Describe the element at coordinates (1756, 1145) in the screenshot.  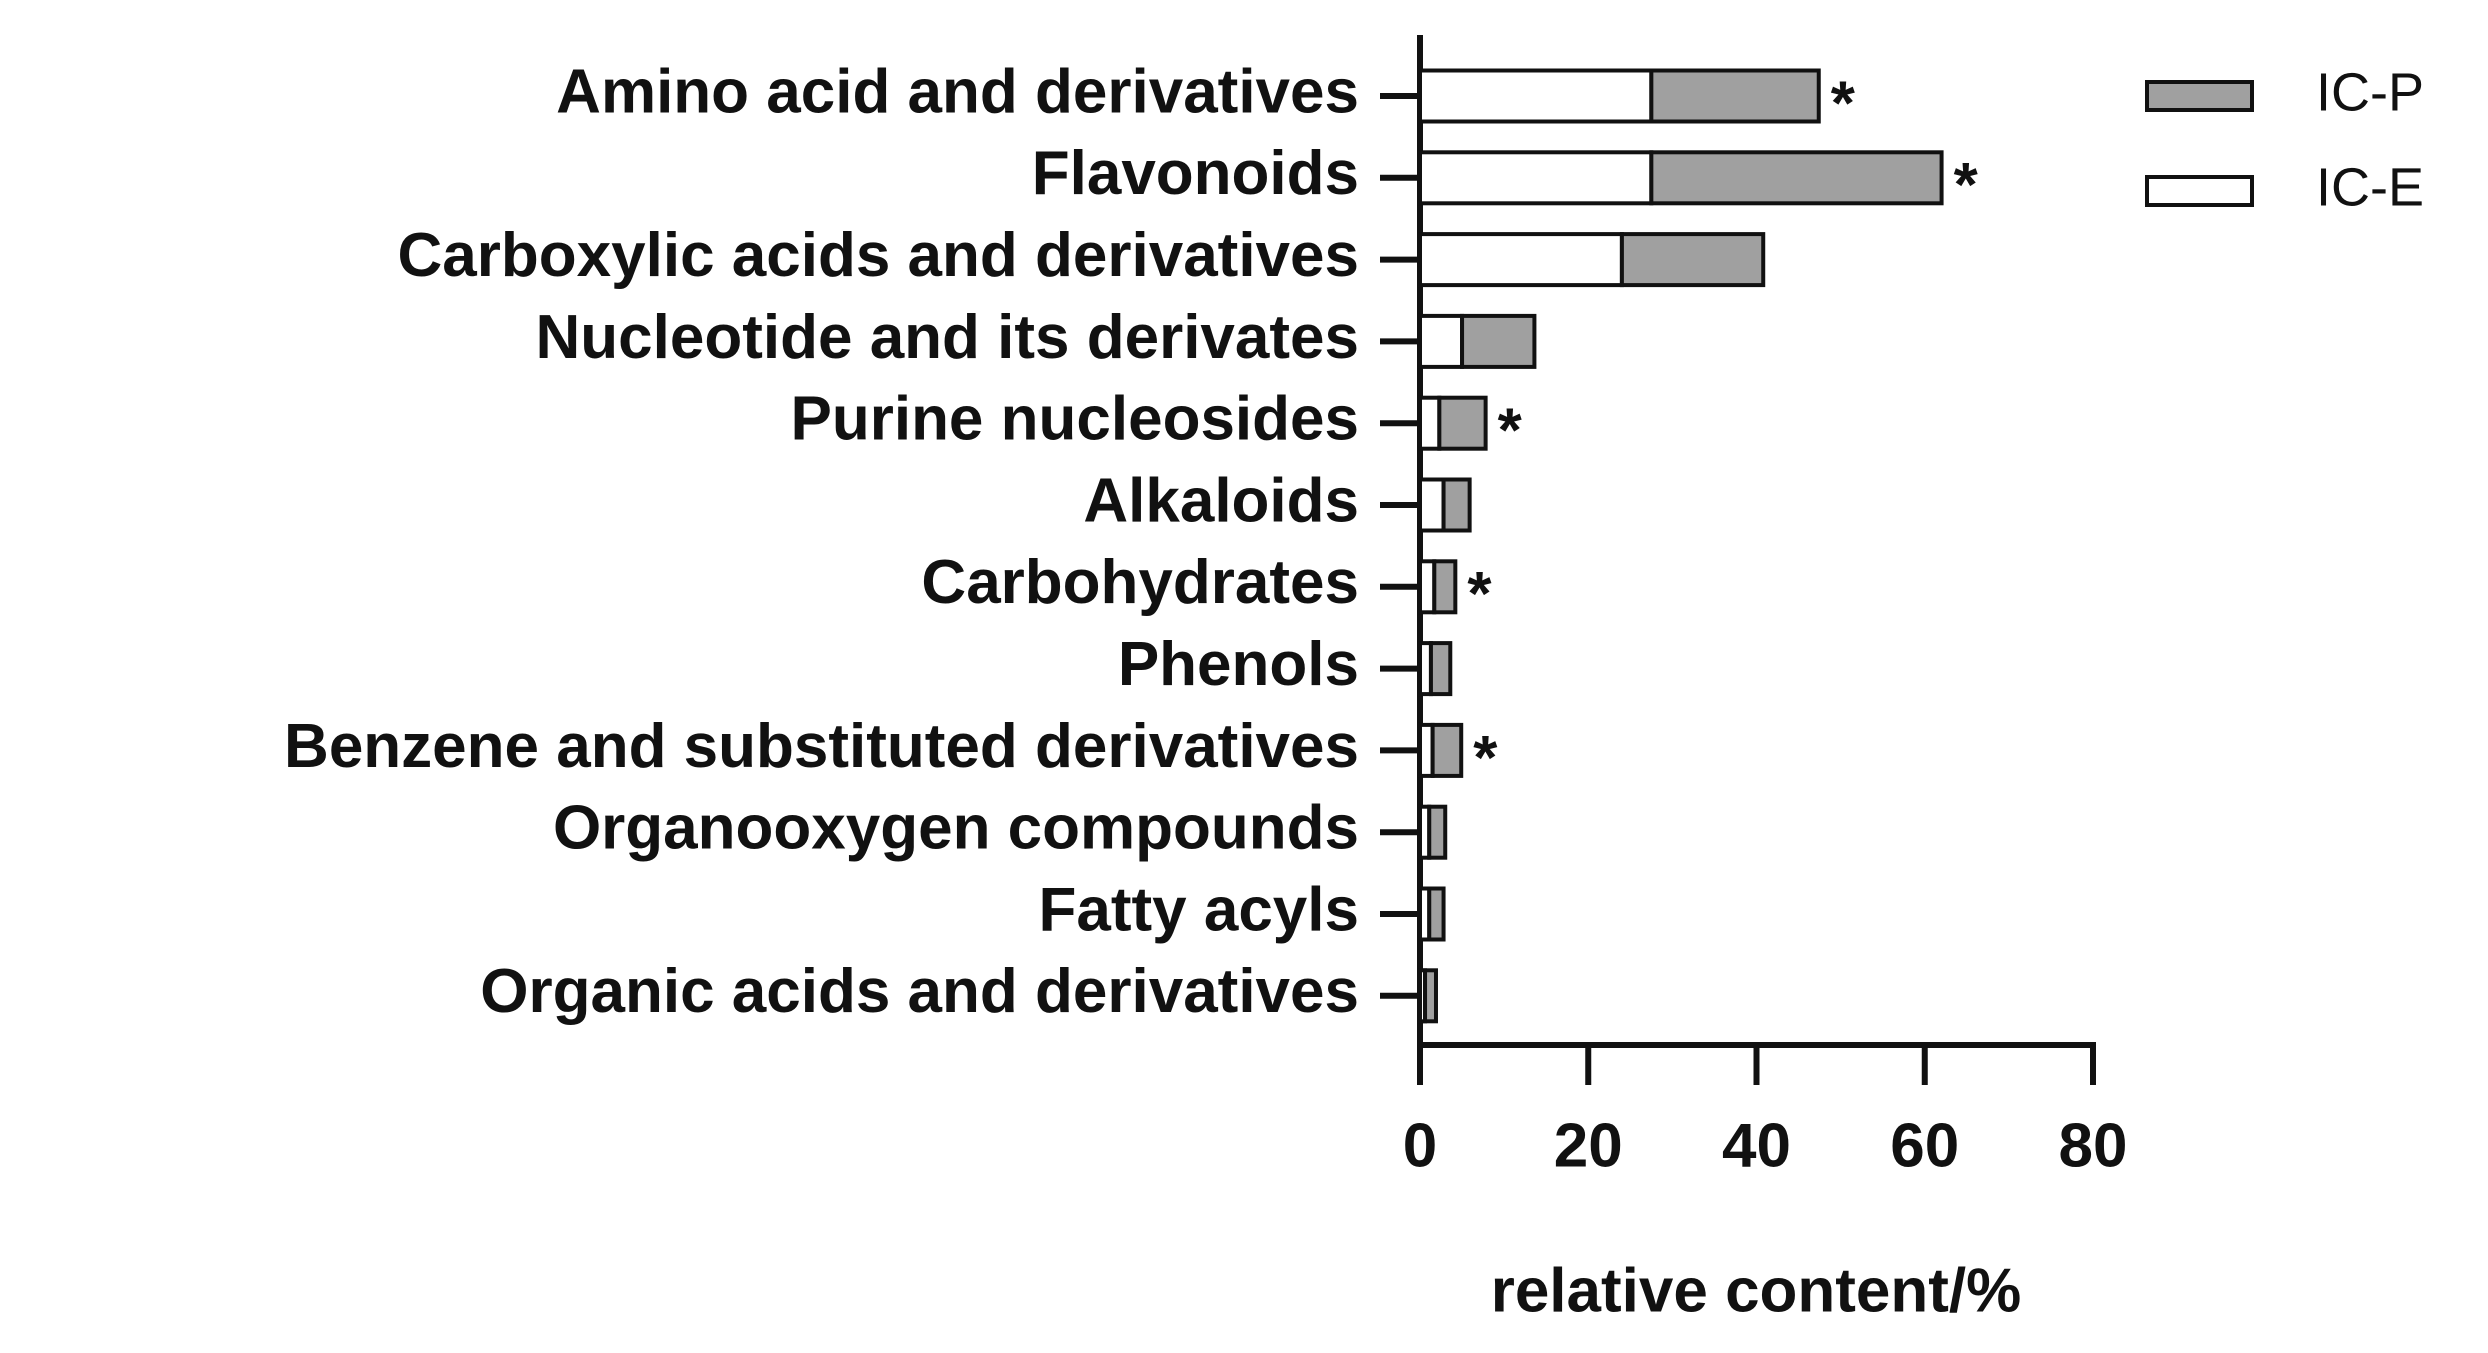
I see `x-tick-label: 40` at that location.